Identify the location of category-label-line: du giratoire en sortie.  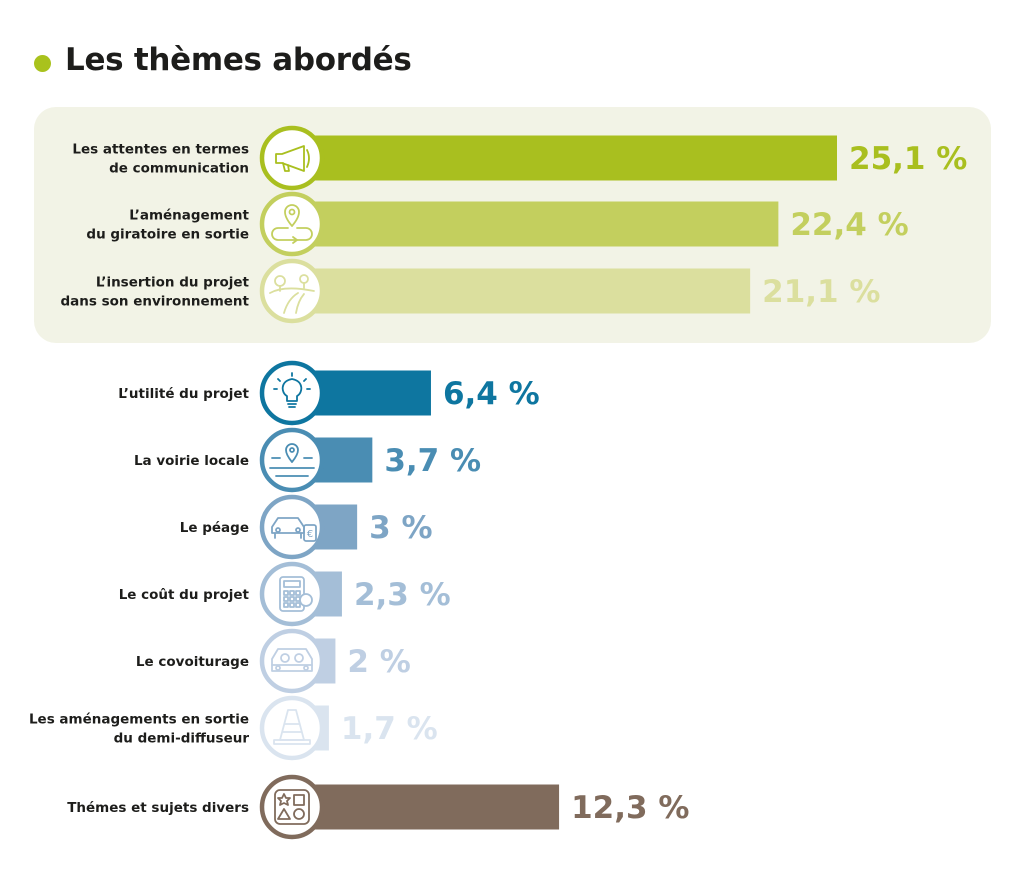
(167, 235).